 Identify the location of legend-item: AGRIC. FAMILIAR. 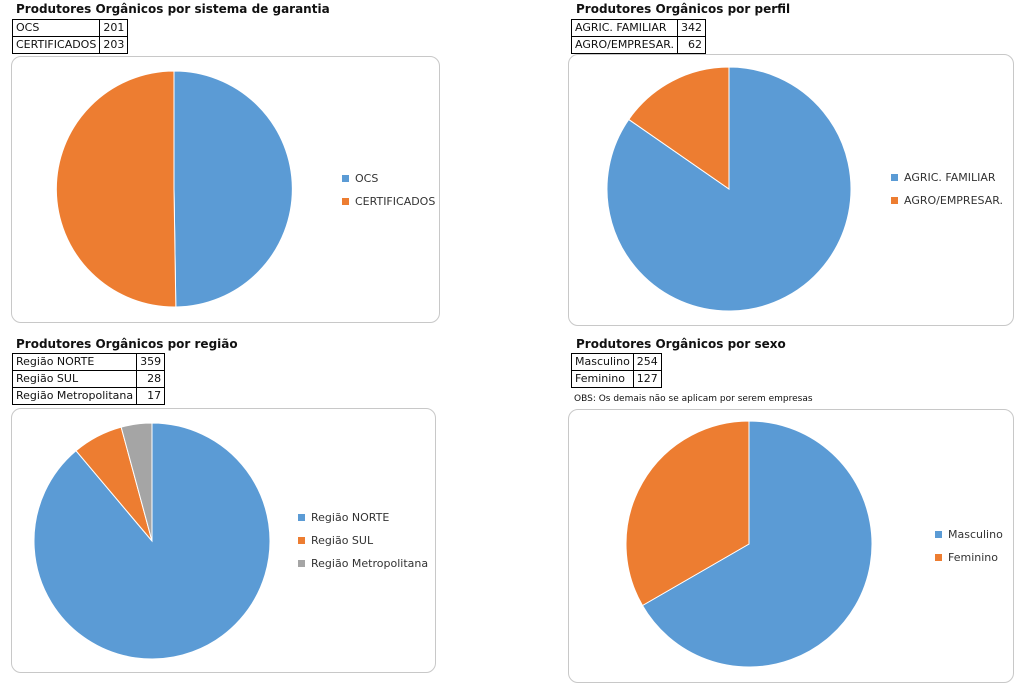
(947, 177).